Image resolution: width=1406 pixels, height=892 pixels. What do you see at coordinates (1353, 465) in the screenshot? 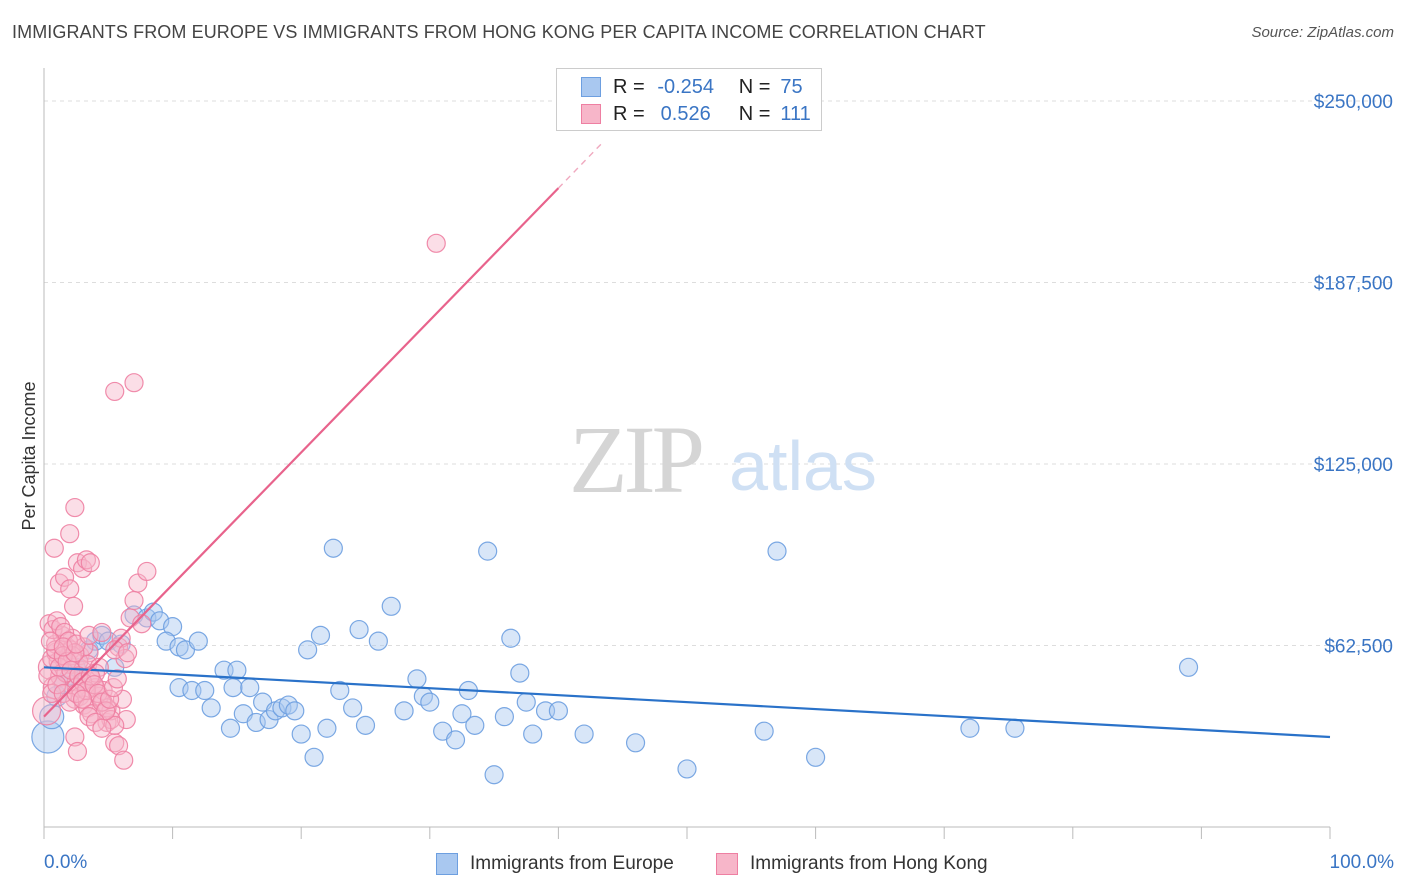
I see `y-tick-label: $125,000` at bounding box center [1353, 465].